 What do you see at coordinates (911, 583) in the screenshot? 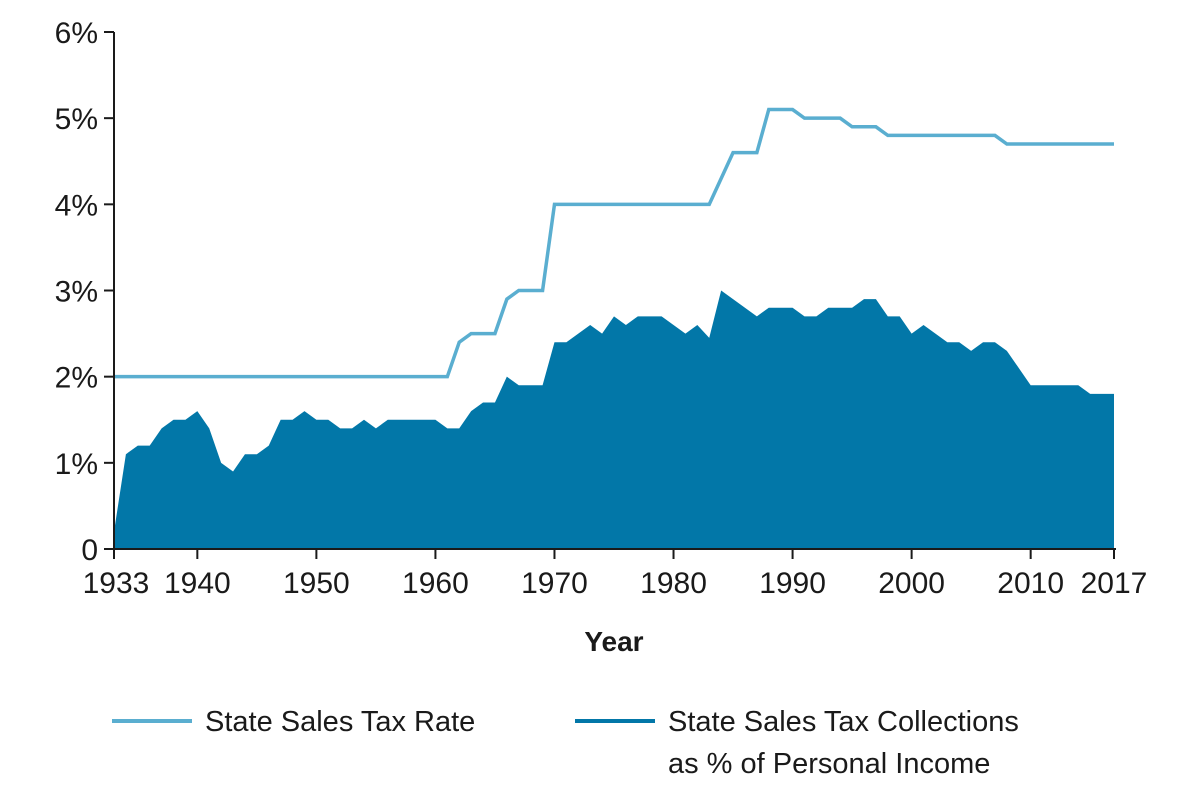
I see `x-tick-label: 2000` at bounding box center [911, 583].